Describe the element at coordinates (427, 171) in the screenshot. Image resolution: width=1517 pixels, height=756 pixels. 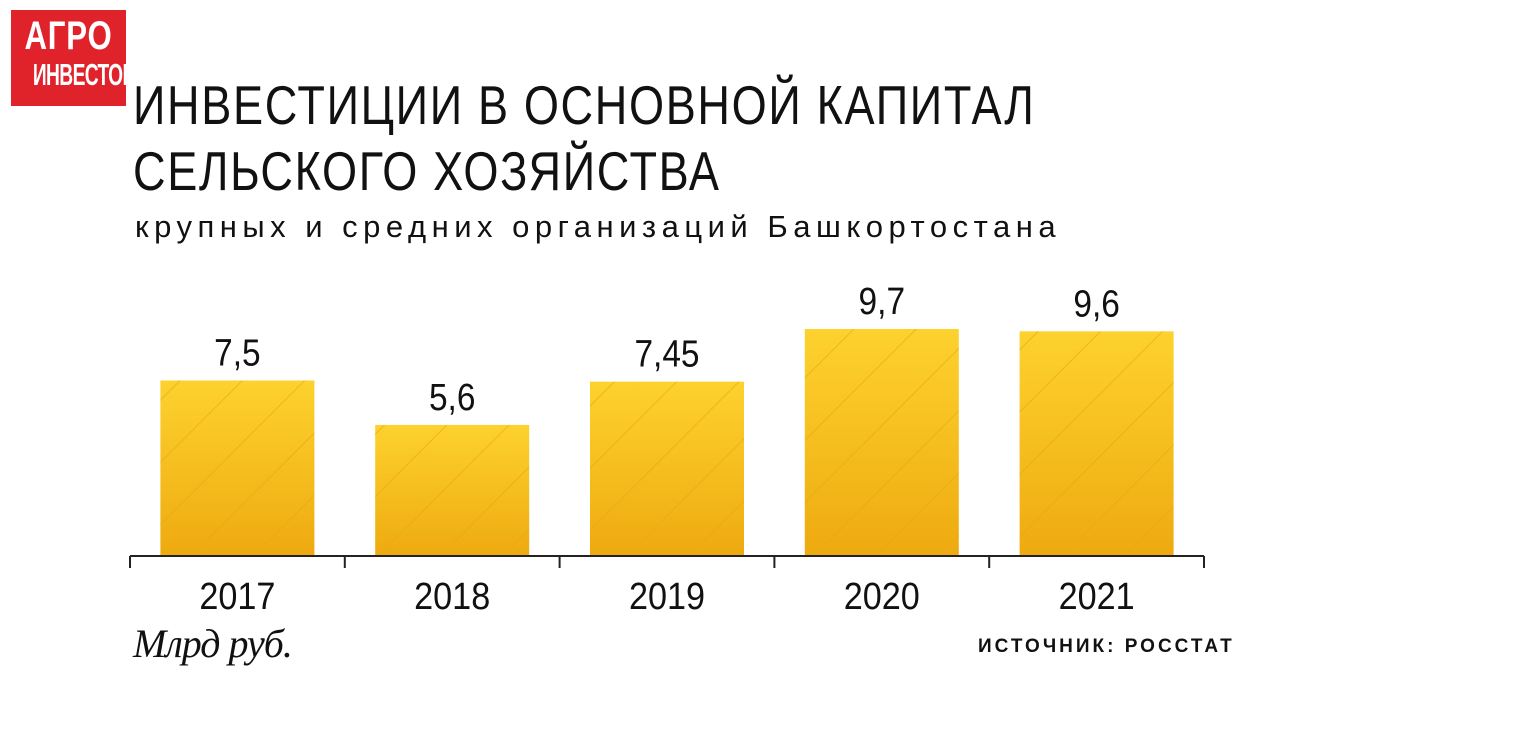
I see `chart-title-line-2: СЕЛЬСКОГО ХОЗЯЙСТВА` at that location.